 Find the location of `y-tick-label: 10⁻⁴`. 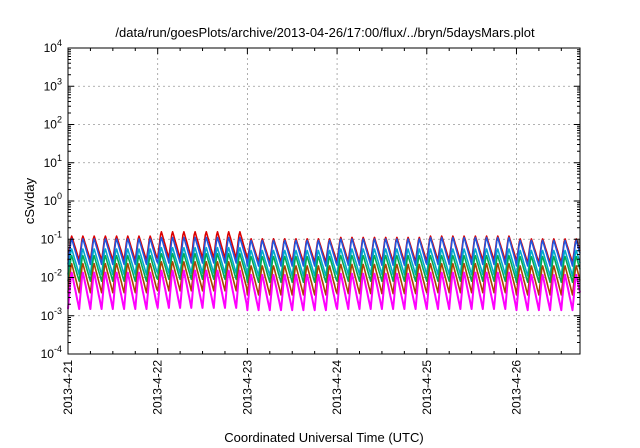

y-tick-label: 10⁻⁴ is located at coordinates (51, 352).